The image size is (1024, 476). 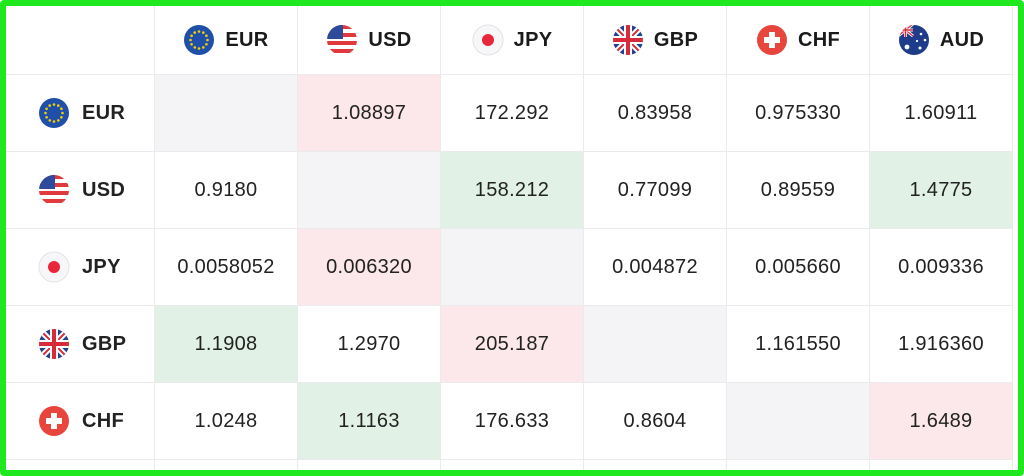 I want to click on rate-value: 0.009336, so click(x=941, y=266).